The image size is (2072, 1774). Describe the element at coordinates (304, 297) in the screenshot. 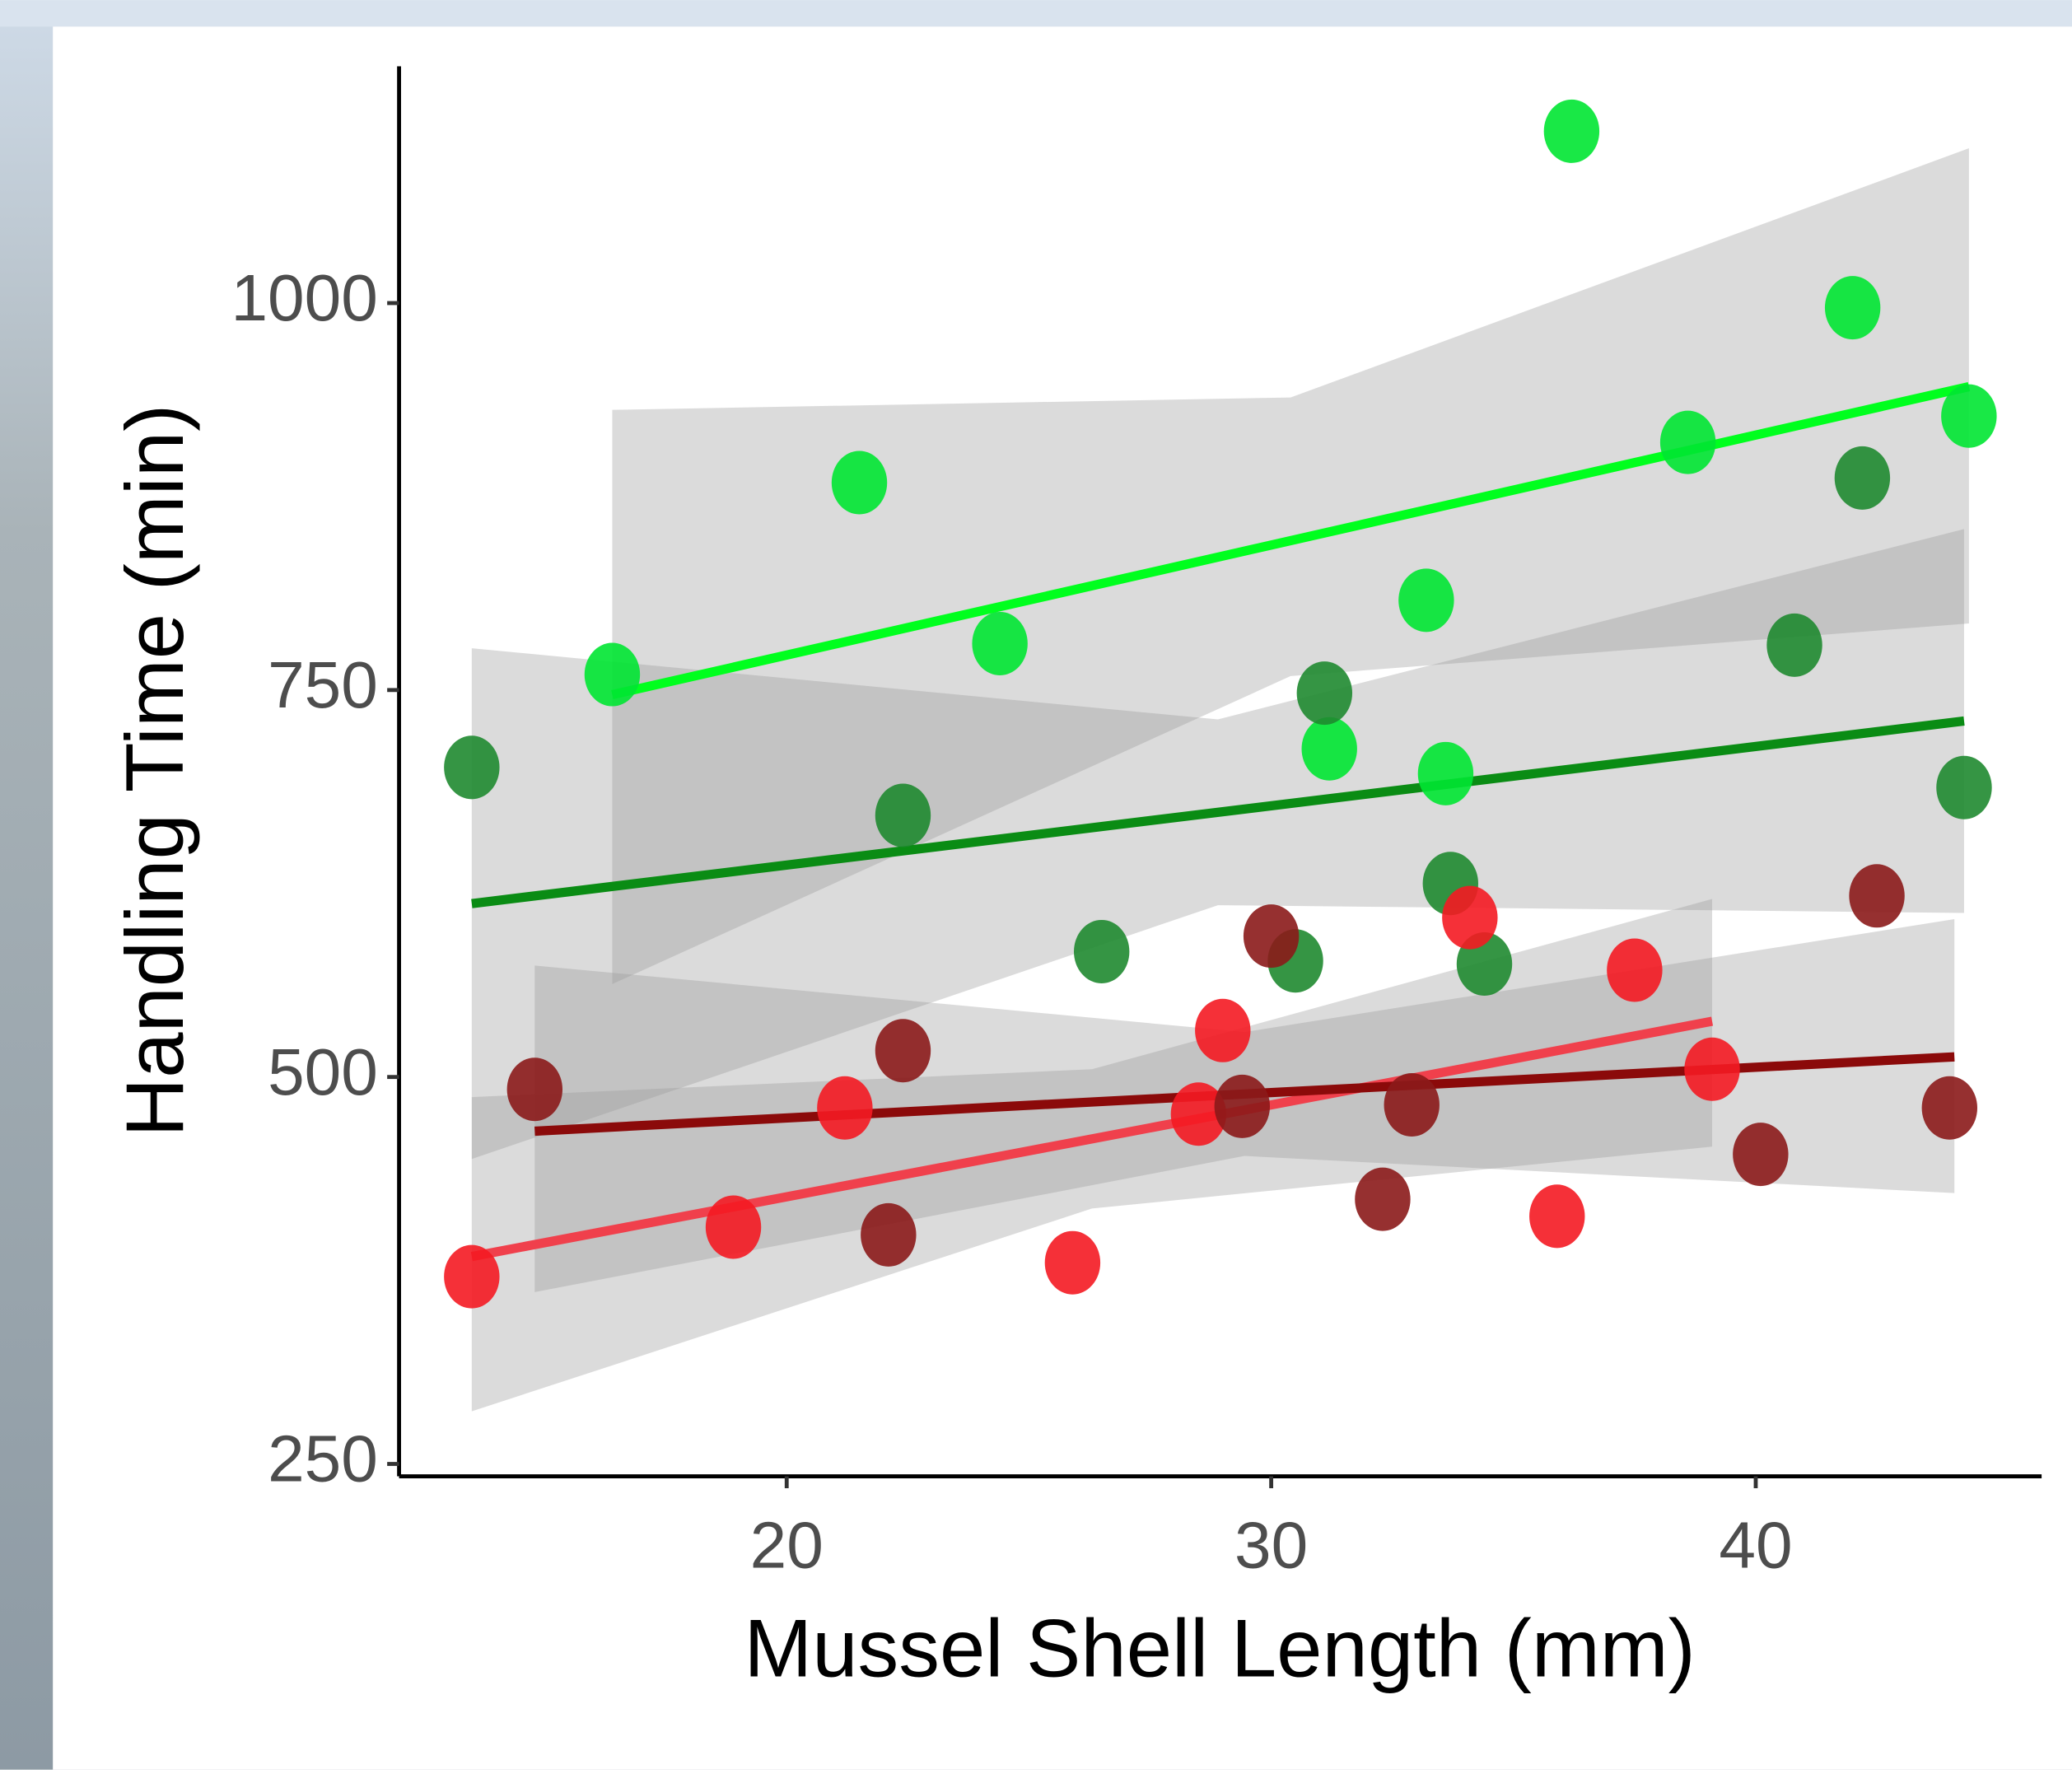

I see `y-tick-label: 1000` at that location.